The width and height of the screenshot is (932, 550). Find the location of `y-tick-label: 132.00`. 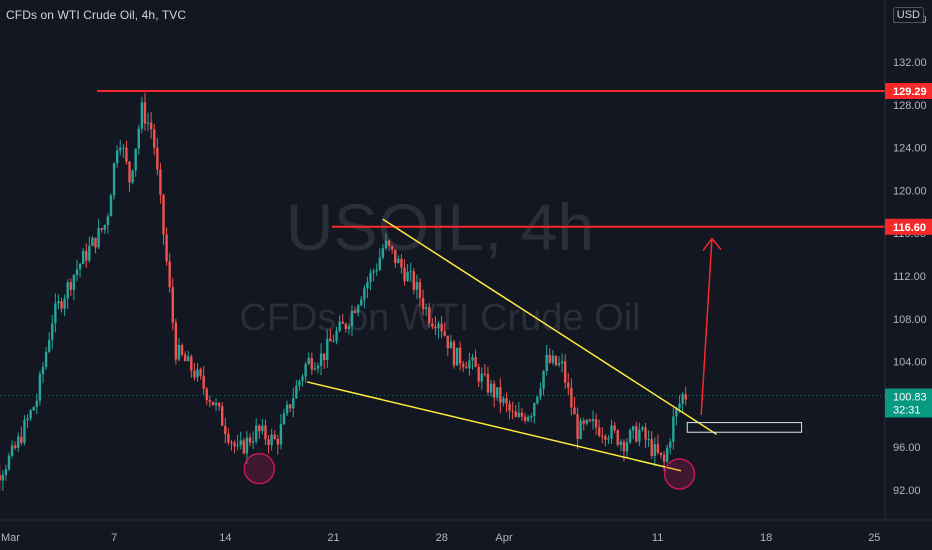

y-tick-label: 132.00 is located at coordinates (910, 63).